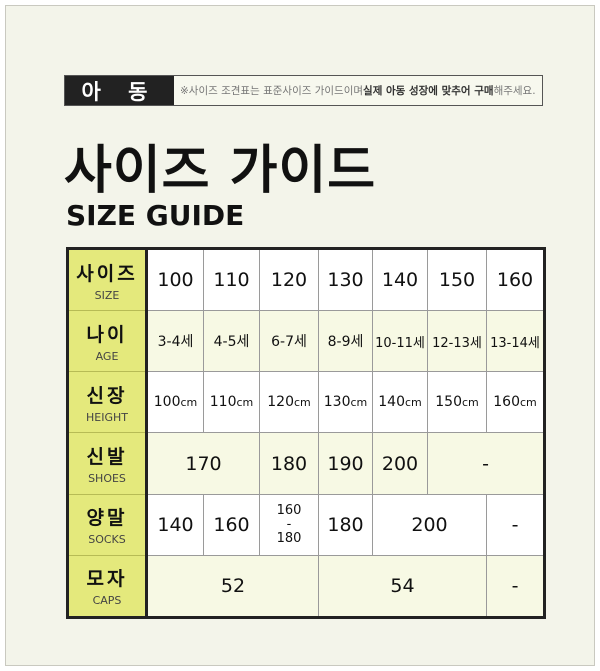 The width and height of the screenshot is (600, 671). I want to click on row-header: 사이즈 SIZE, so click(107, 279).